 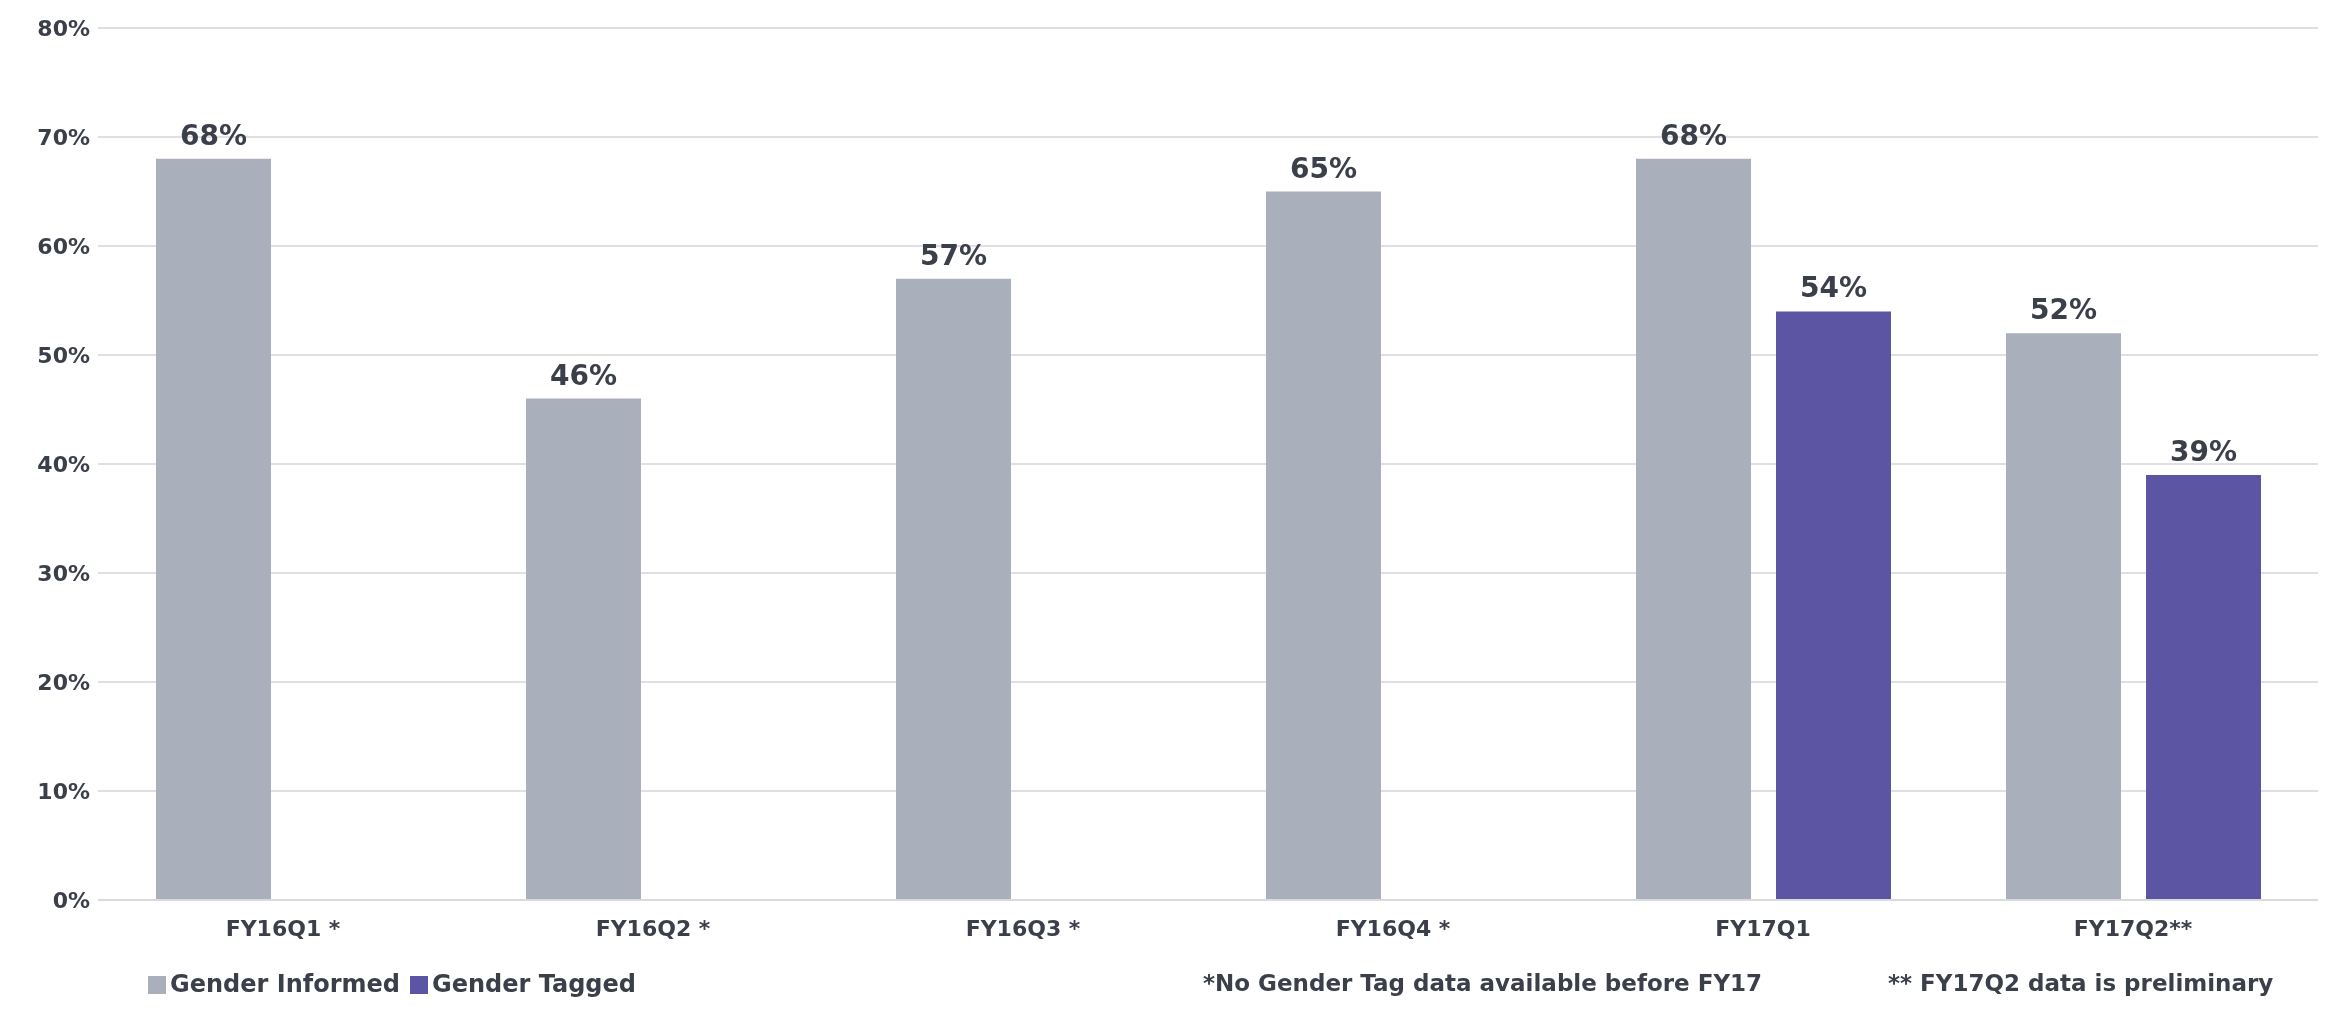 What do you see at coordinates (63, 464) in the screenshot?
I see `y-tick-label: 40%` at bounding box center [63, 464].